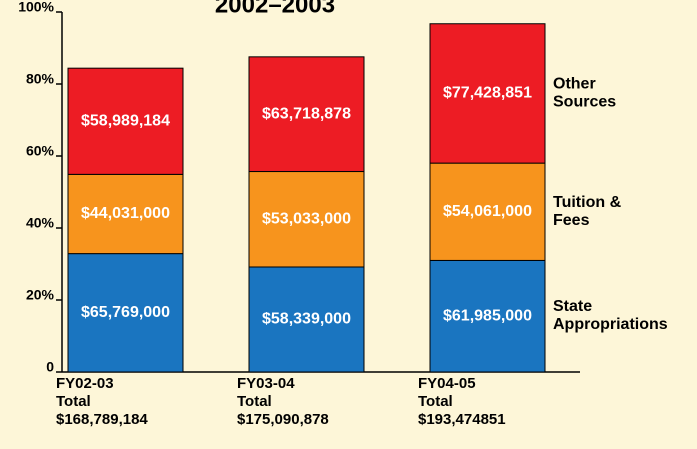 This screenshot has height=449, width=697. What do you see at coordinates (462, 419) in the screenshot?
I see `category-total: $193,474851` at bounding box center [462, 419].